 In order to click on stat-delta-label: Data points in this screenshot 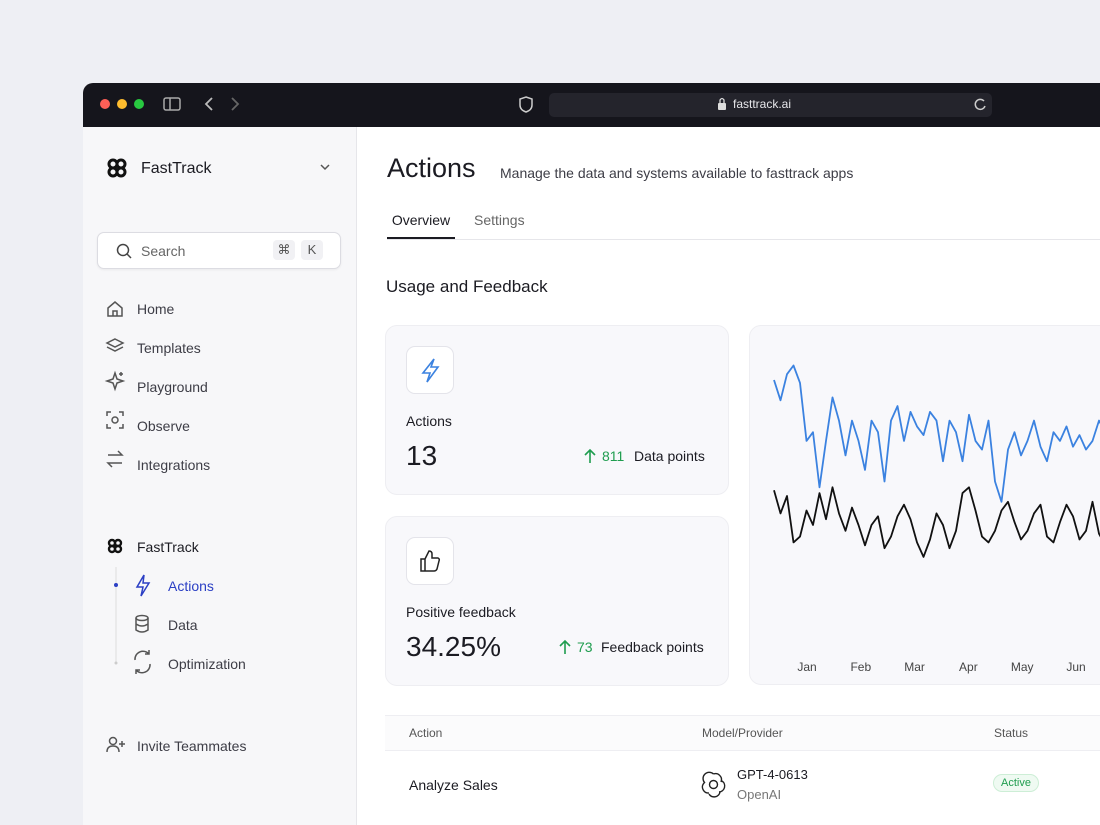, I will do `click(669, 456)`.